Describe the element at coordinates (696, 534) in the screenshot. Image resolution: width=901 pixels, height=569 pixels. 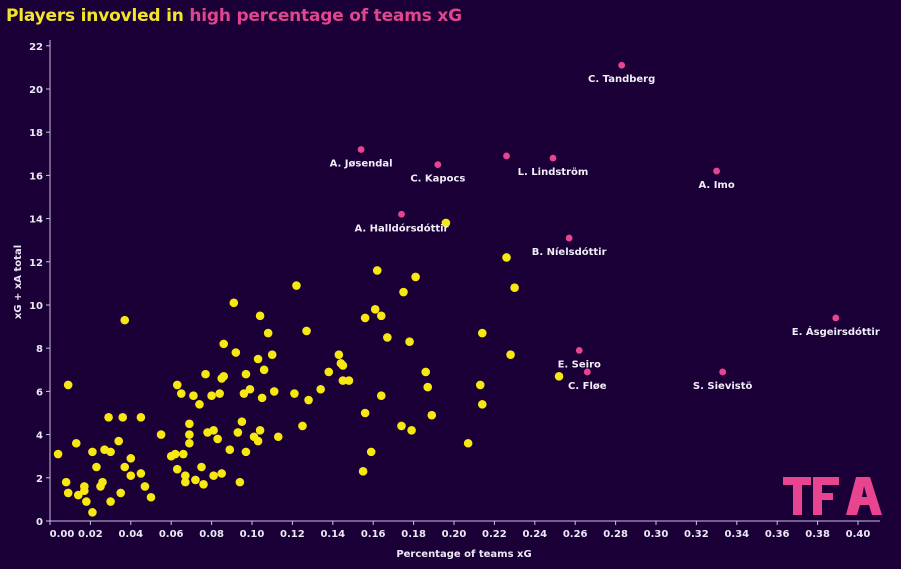
I see `x-tick-label: 0.32` at that location.